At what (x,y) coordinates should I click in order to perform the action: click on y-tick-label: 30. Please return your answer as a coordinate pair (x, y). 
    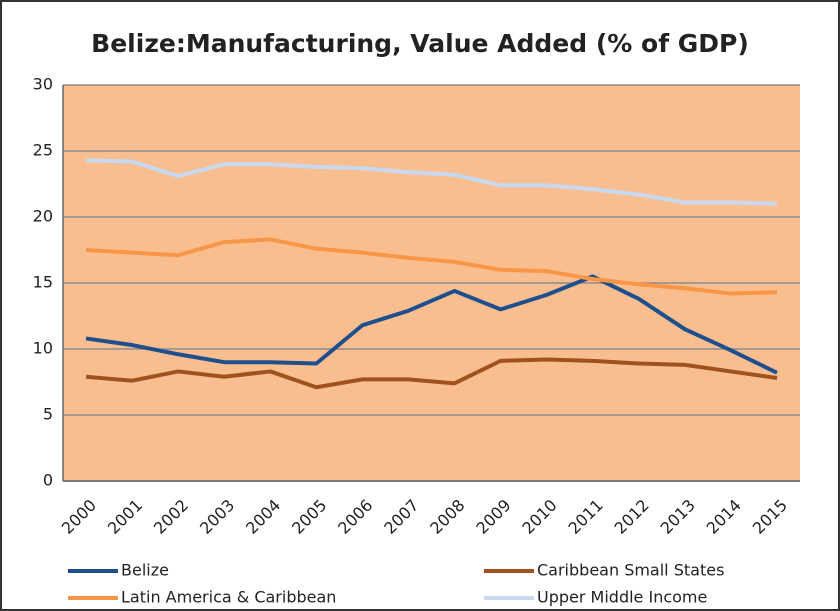
    Looking at the image, I should click on (43, 84).